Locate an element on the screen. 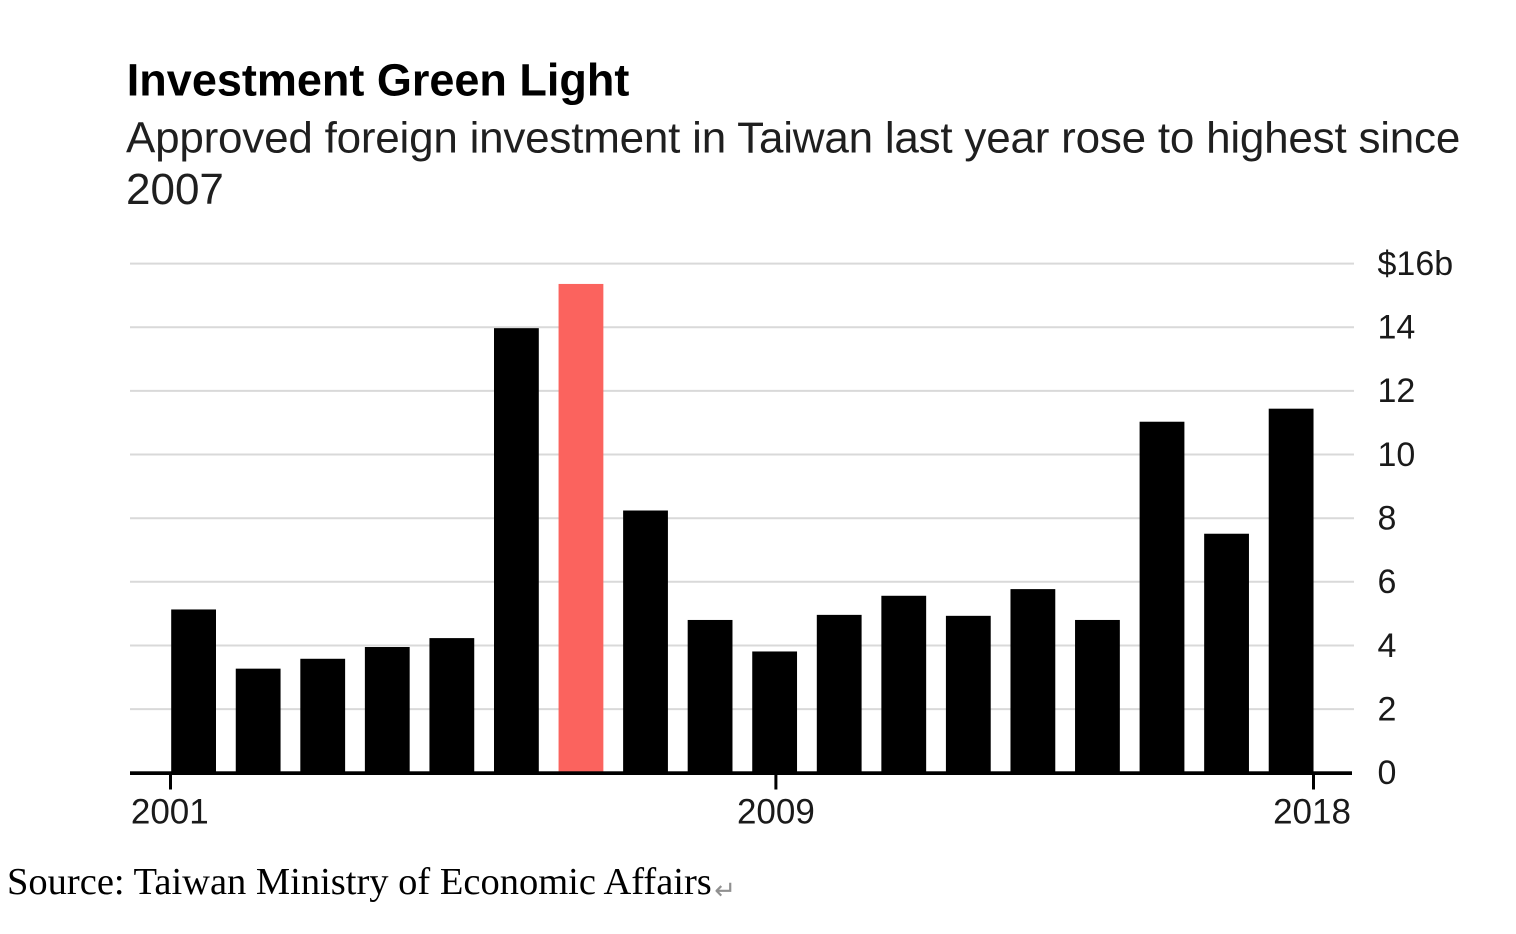  svg-text: 2018 is located at coordinates (1312, 812).